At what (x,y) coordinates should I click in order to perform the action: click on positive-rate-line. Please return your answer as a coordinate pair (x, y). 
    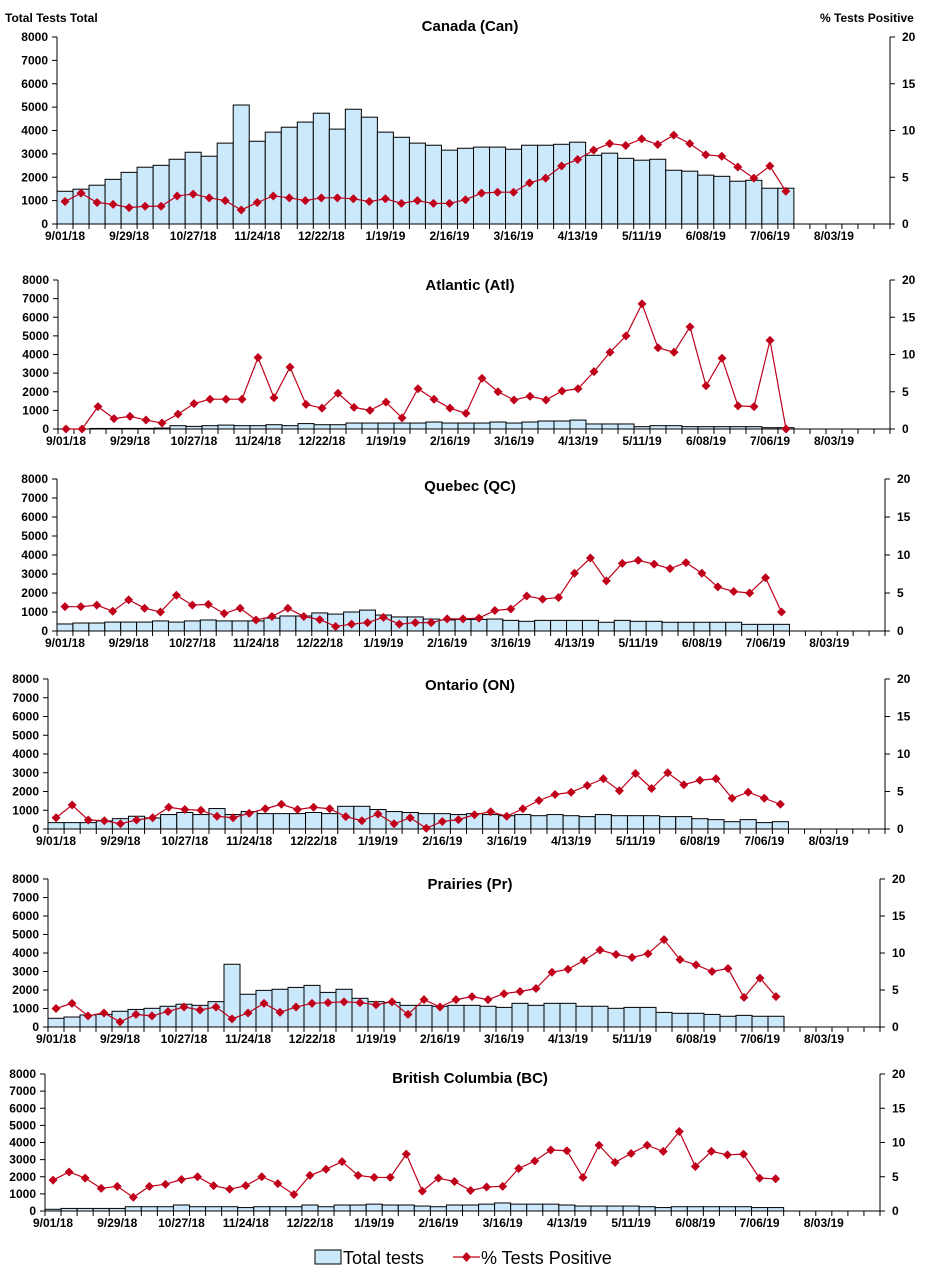
    Looking at the image, I should click on (418, 800).